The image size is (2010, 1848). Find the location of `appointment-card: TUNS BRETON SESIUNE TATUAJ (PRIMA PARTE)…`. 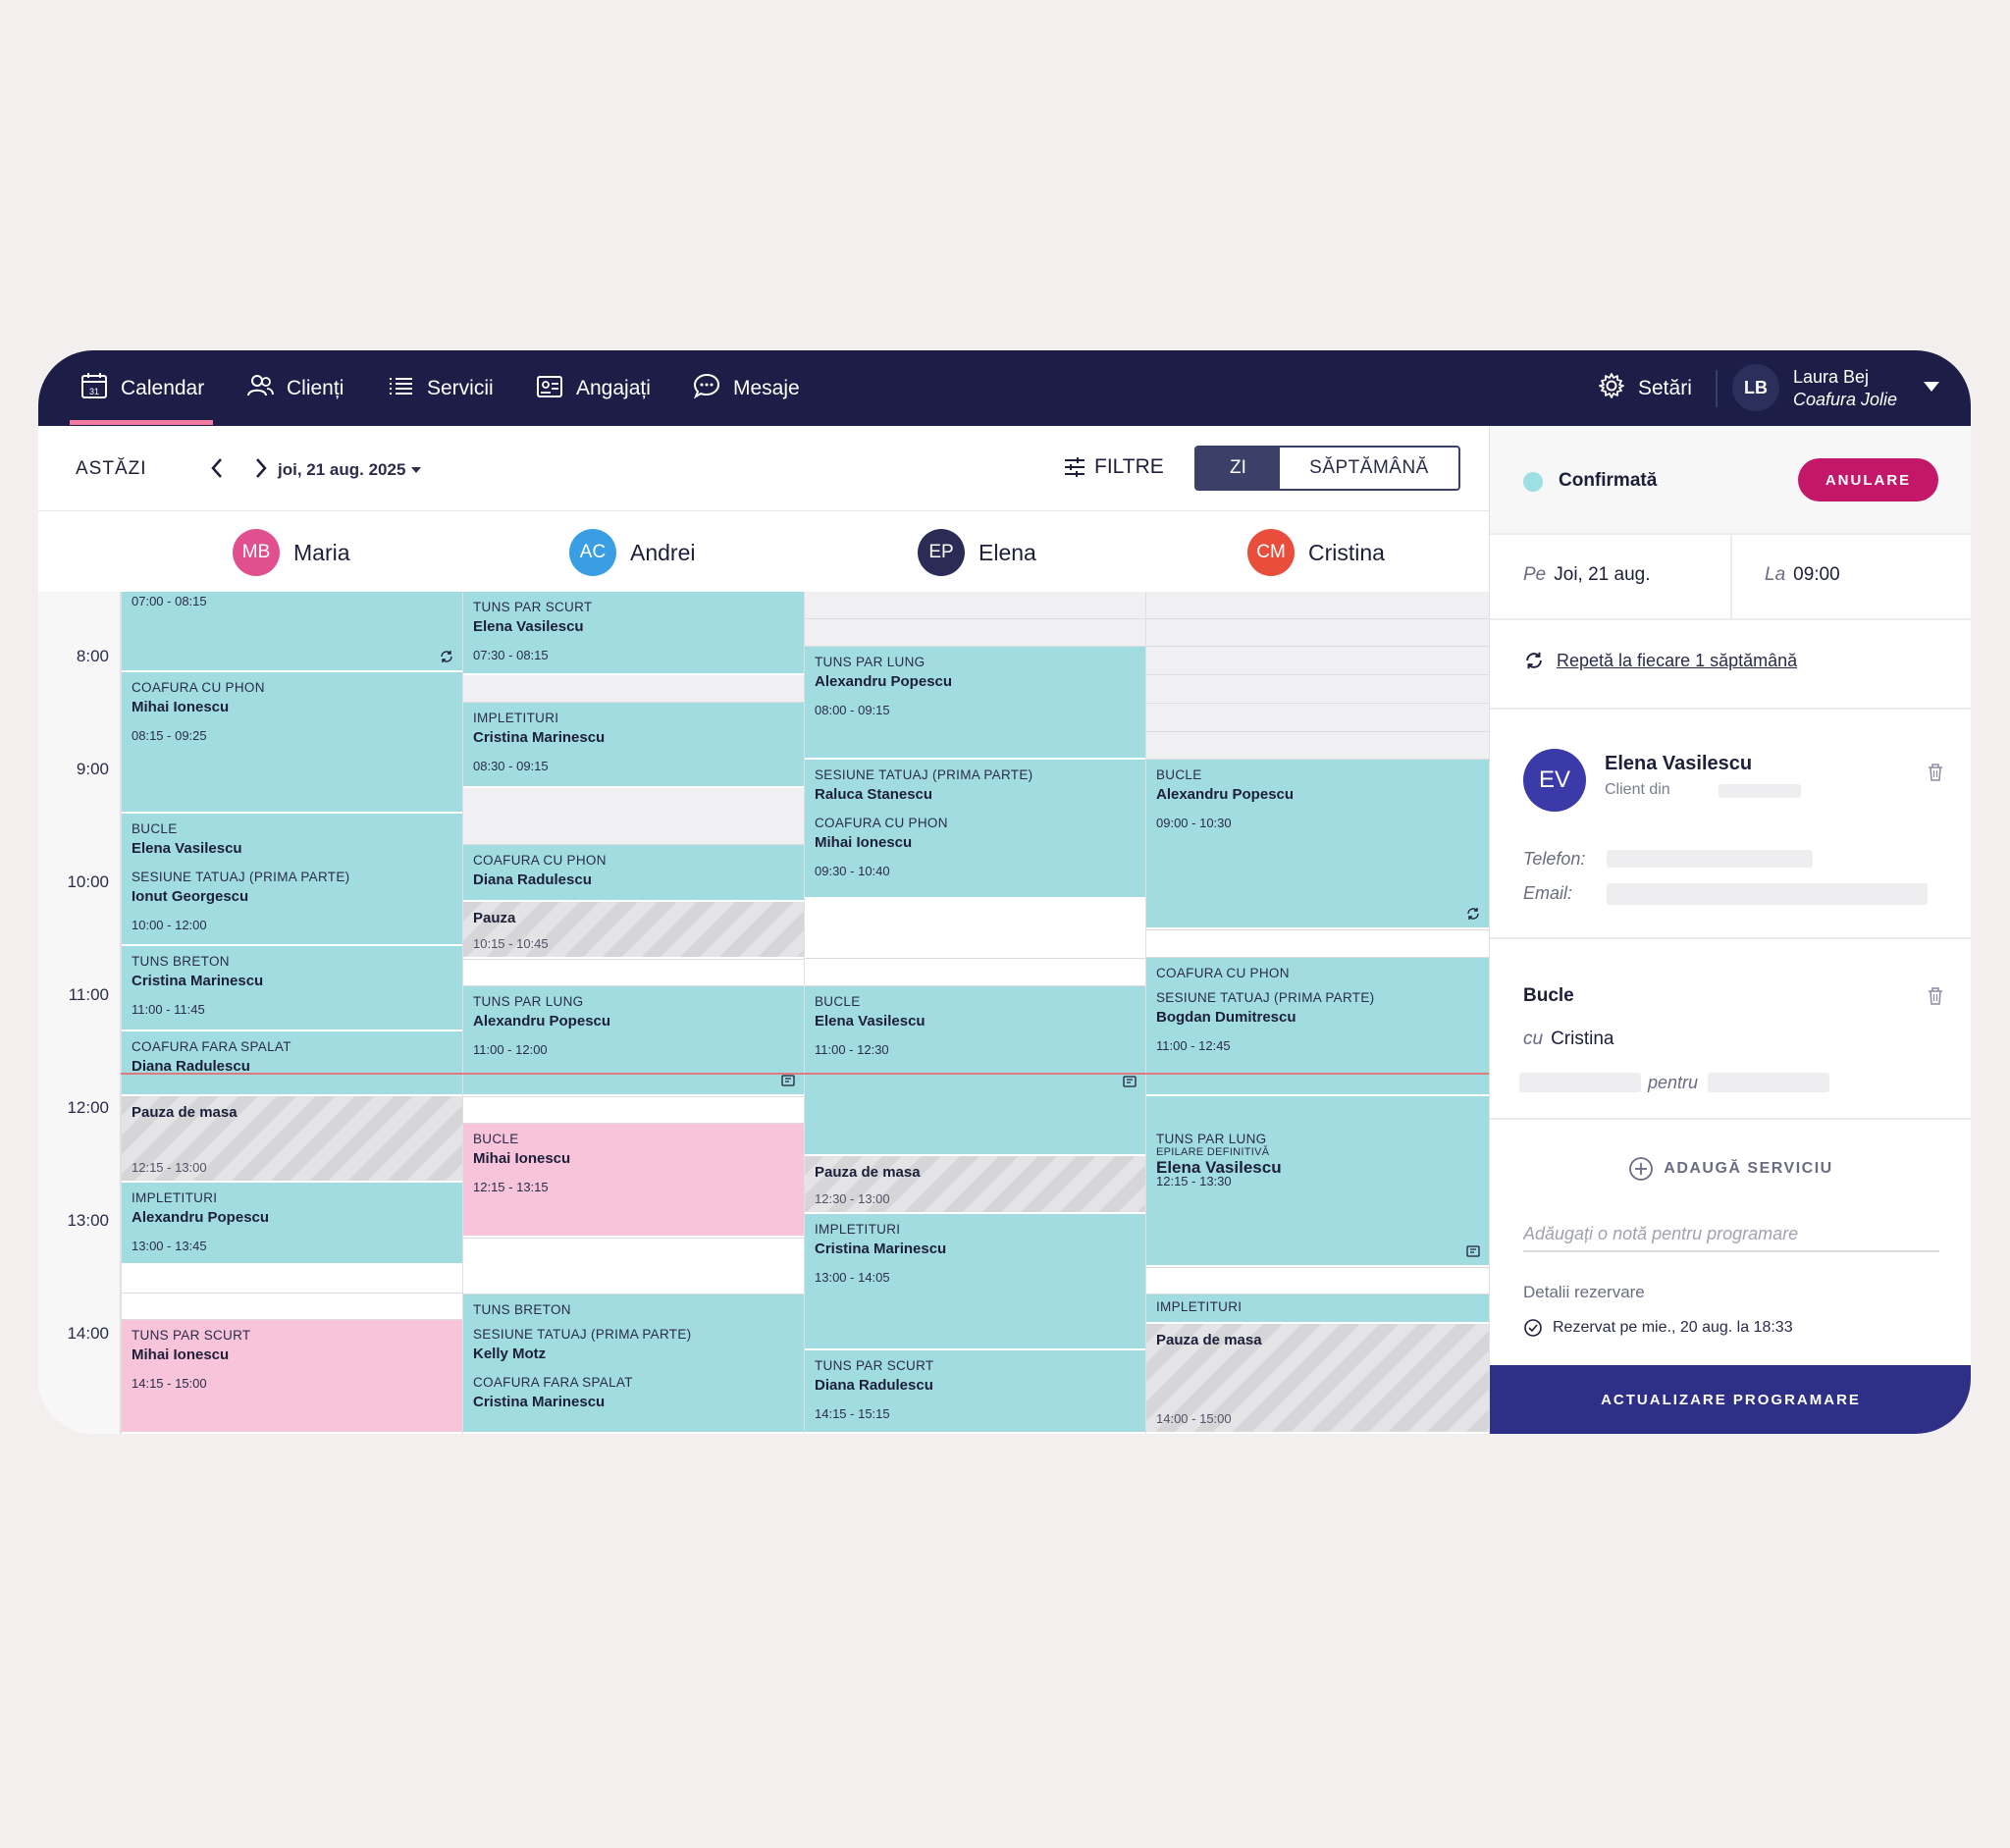

appointment-card: TUNS BRETON SESIUNE TATUAJ (PRIMA PARTE)… is located at coordinates (633, 1364).